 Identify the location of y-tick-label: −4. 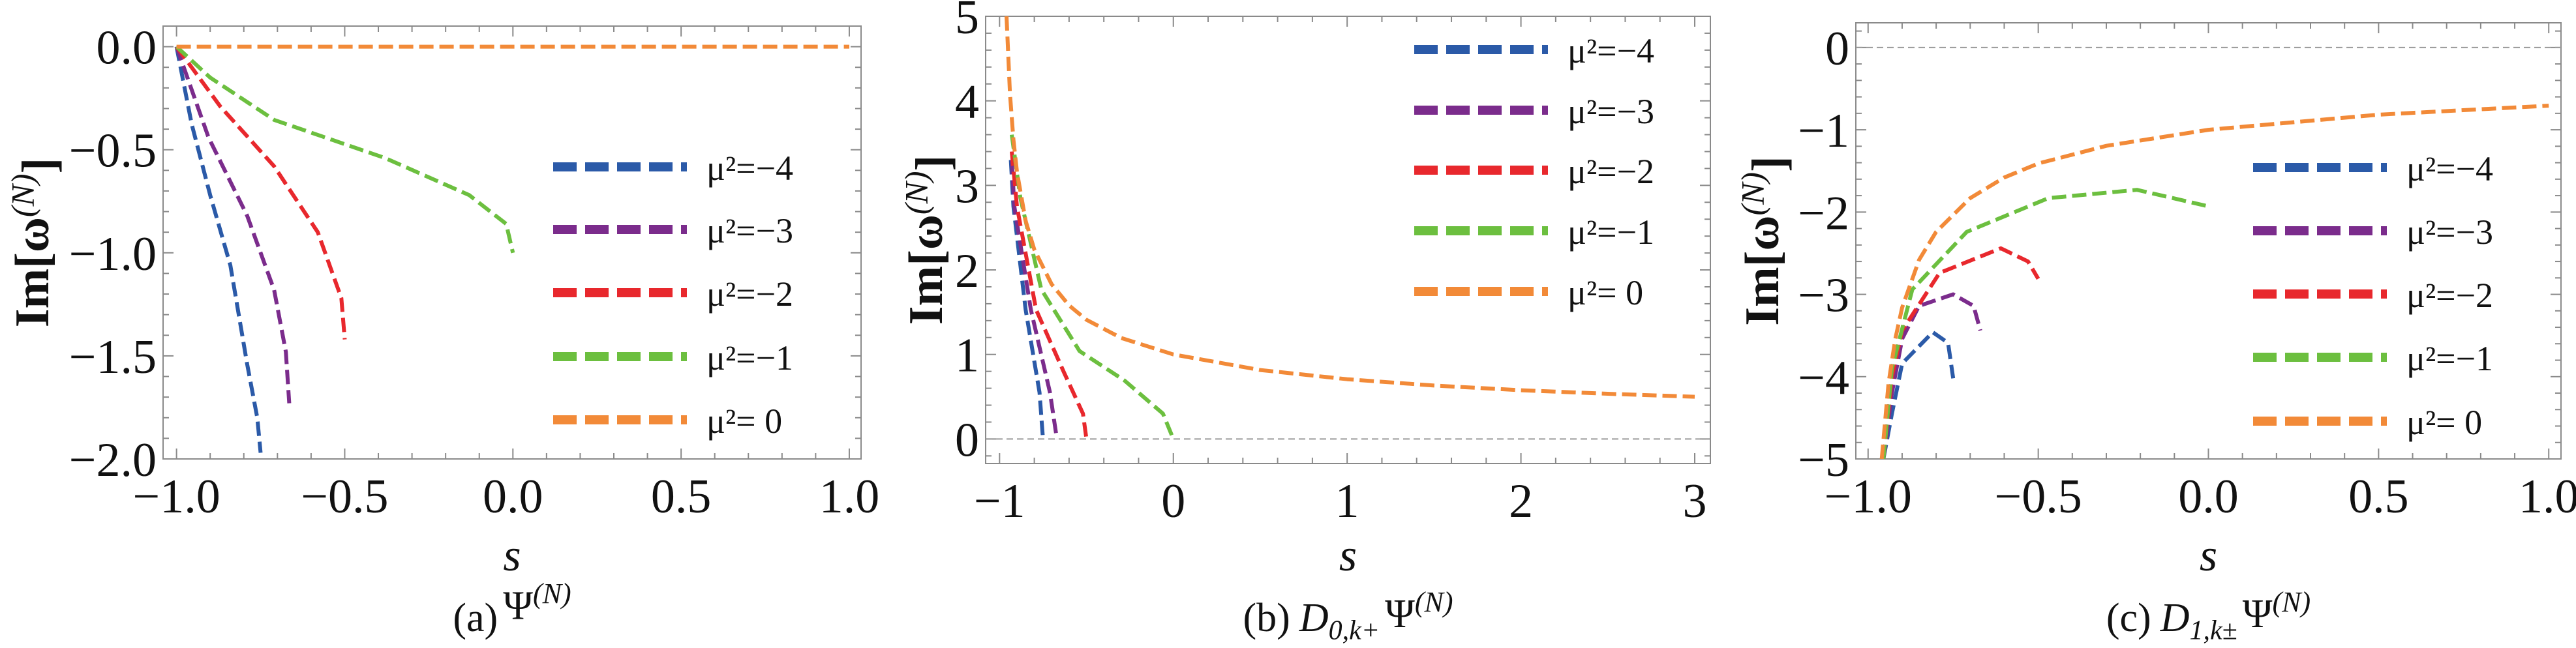
(1824, 378).